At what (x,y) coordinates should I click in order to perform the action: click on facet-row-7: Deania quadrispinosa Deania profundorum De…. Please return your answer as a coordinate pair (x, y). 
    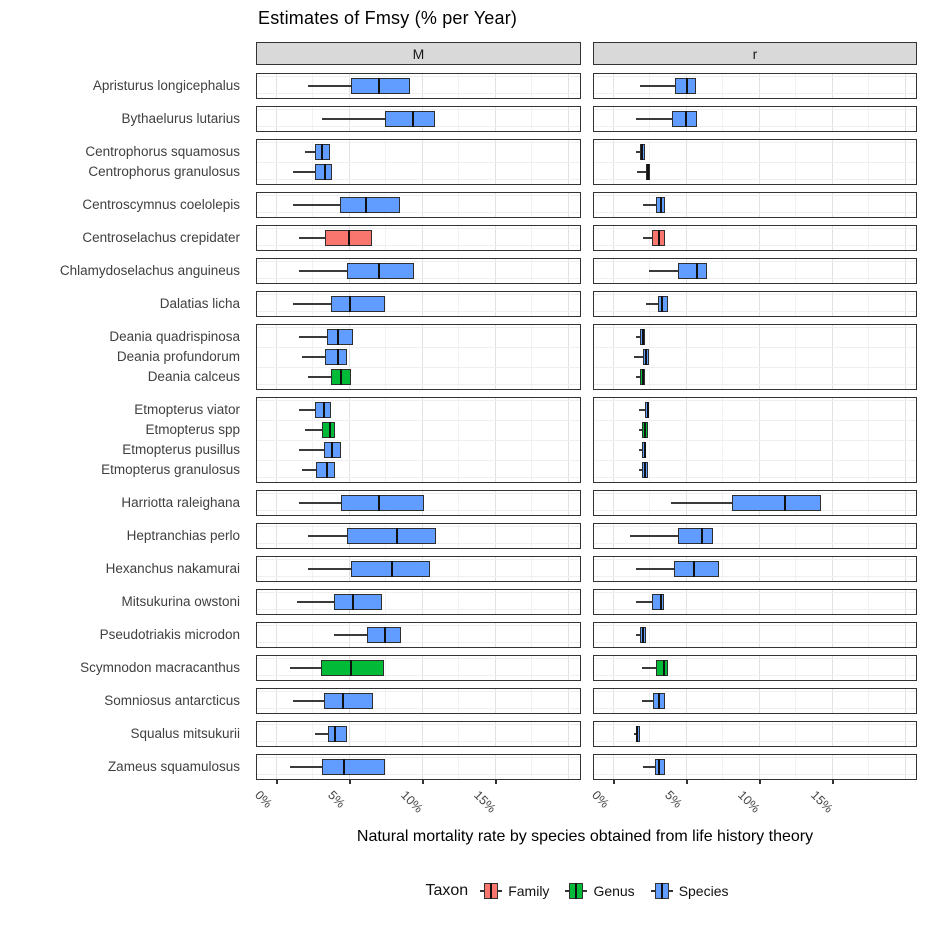
    Looking at the image, I should click on (463, 357).